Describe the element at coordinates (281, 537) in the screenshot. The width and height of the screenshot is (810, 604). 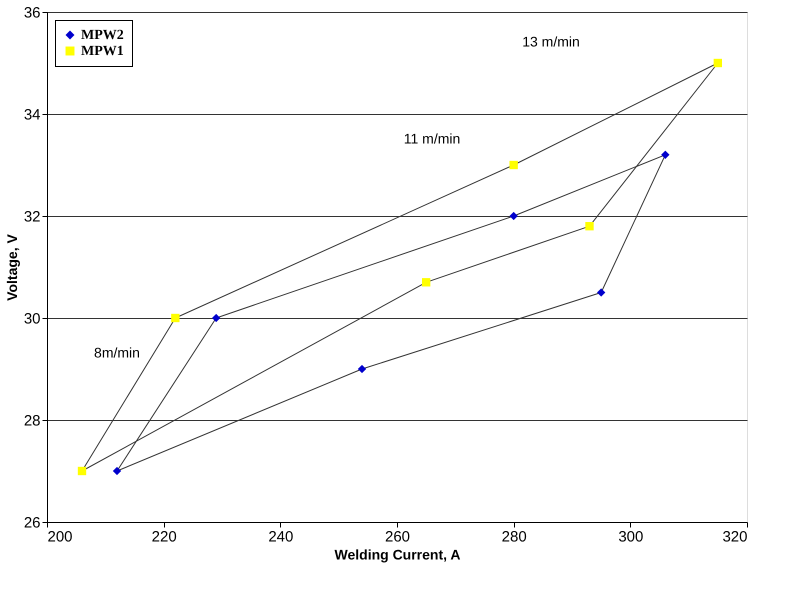
I see `x-tick-label: 240` at that location.